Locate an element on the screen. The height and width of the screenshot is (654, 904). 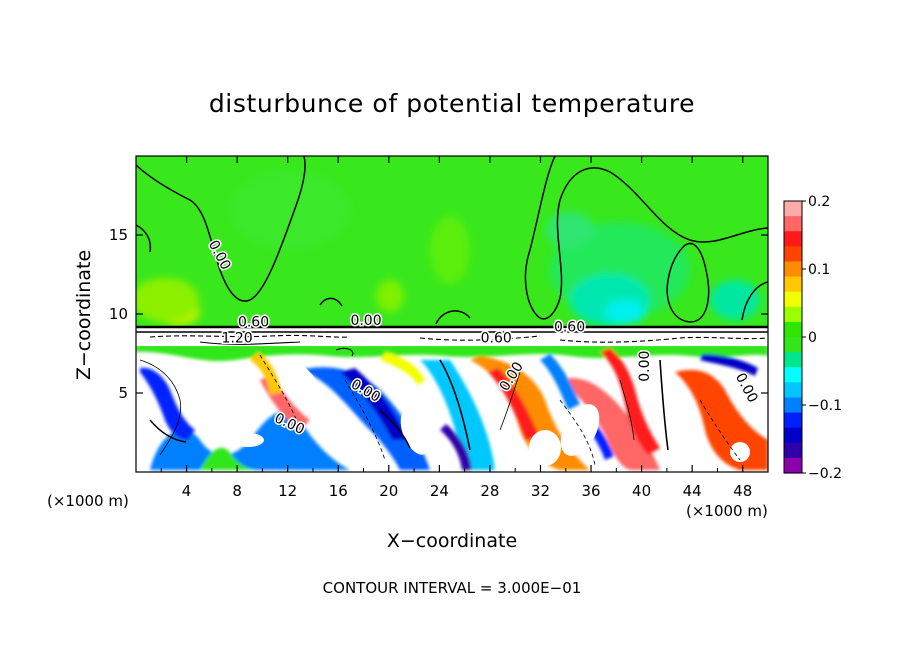
contour-interval-note: CONTOUR INTERVAL = 3.000E−01 is located at coordinates (452, 588).